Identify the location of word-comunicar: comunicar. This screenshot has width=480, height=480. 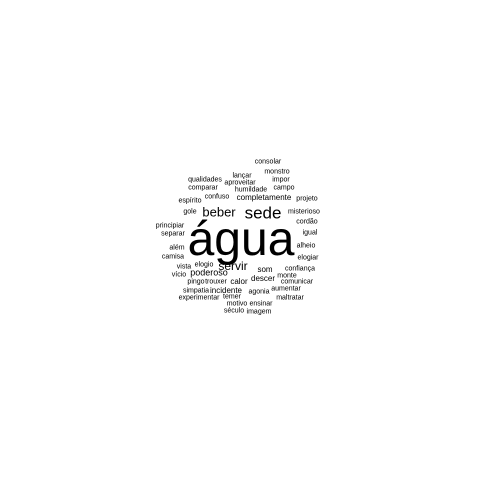
(297, 282).